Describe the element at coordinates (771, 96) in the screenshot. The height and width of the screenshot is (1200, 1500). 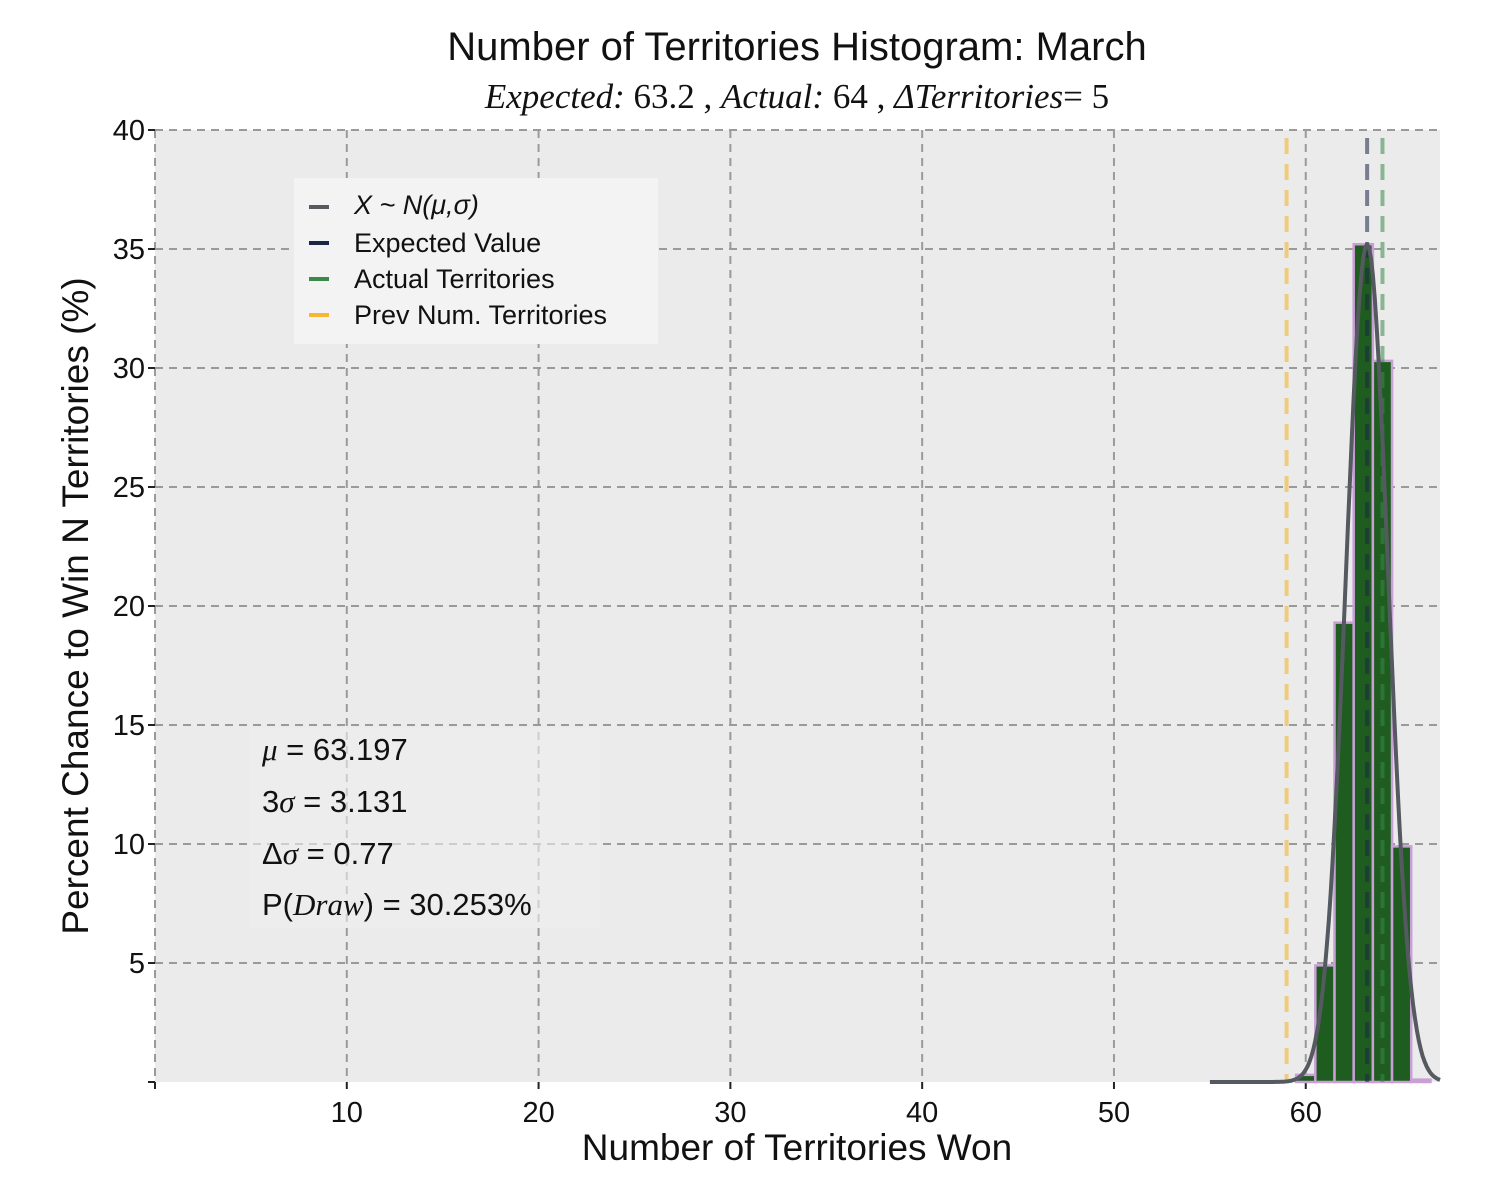
I see `subtitle-actual-label: Actual:` at that location.